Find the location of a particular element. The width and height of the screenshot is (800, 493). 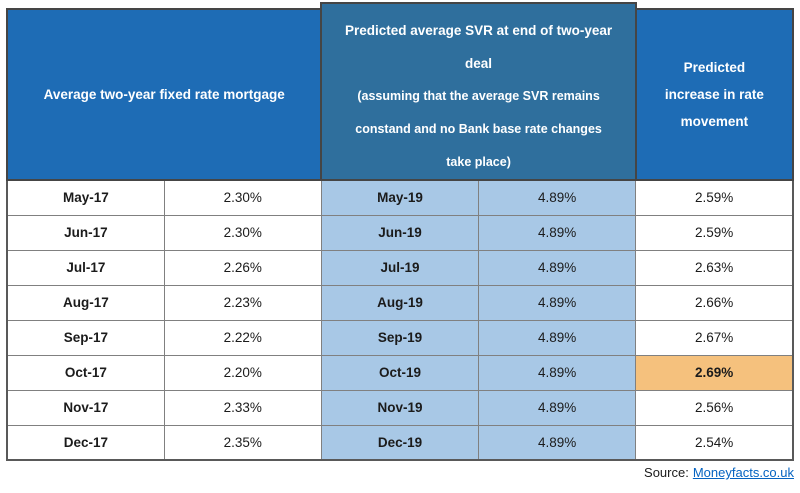

source-label: Source: is located at coordinates (666, 472).